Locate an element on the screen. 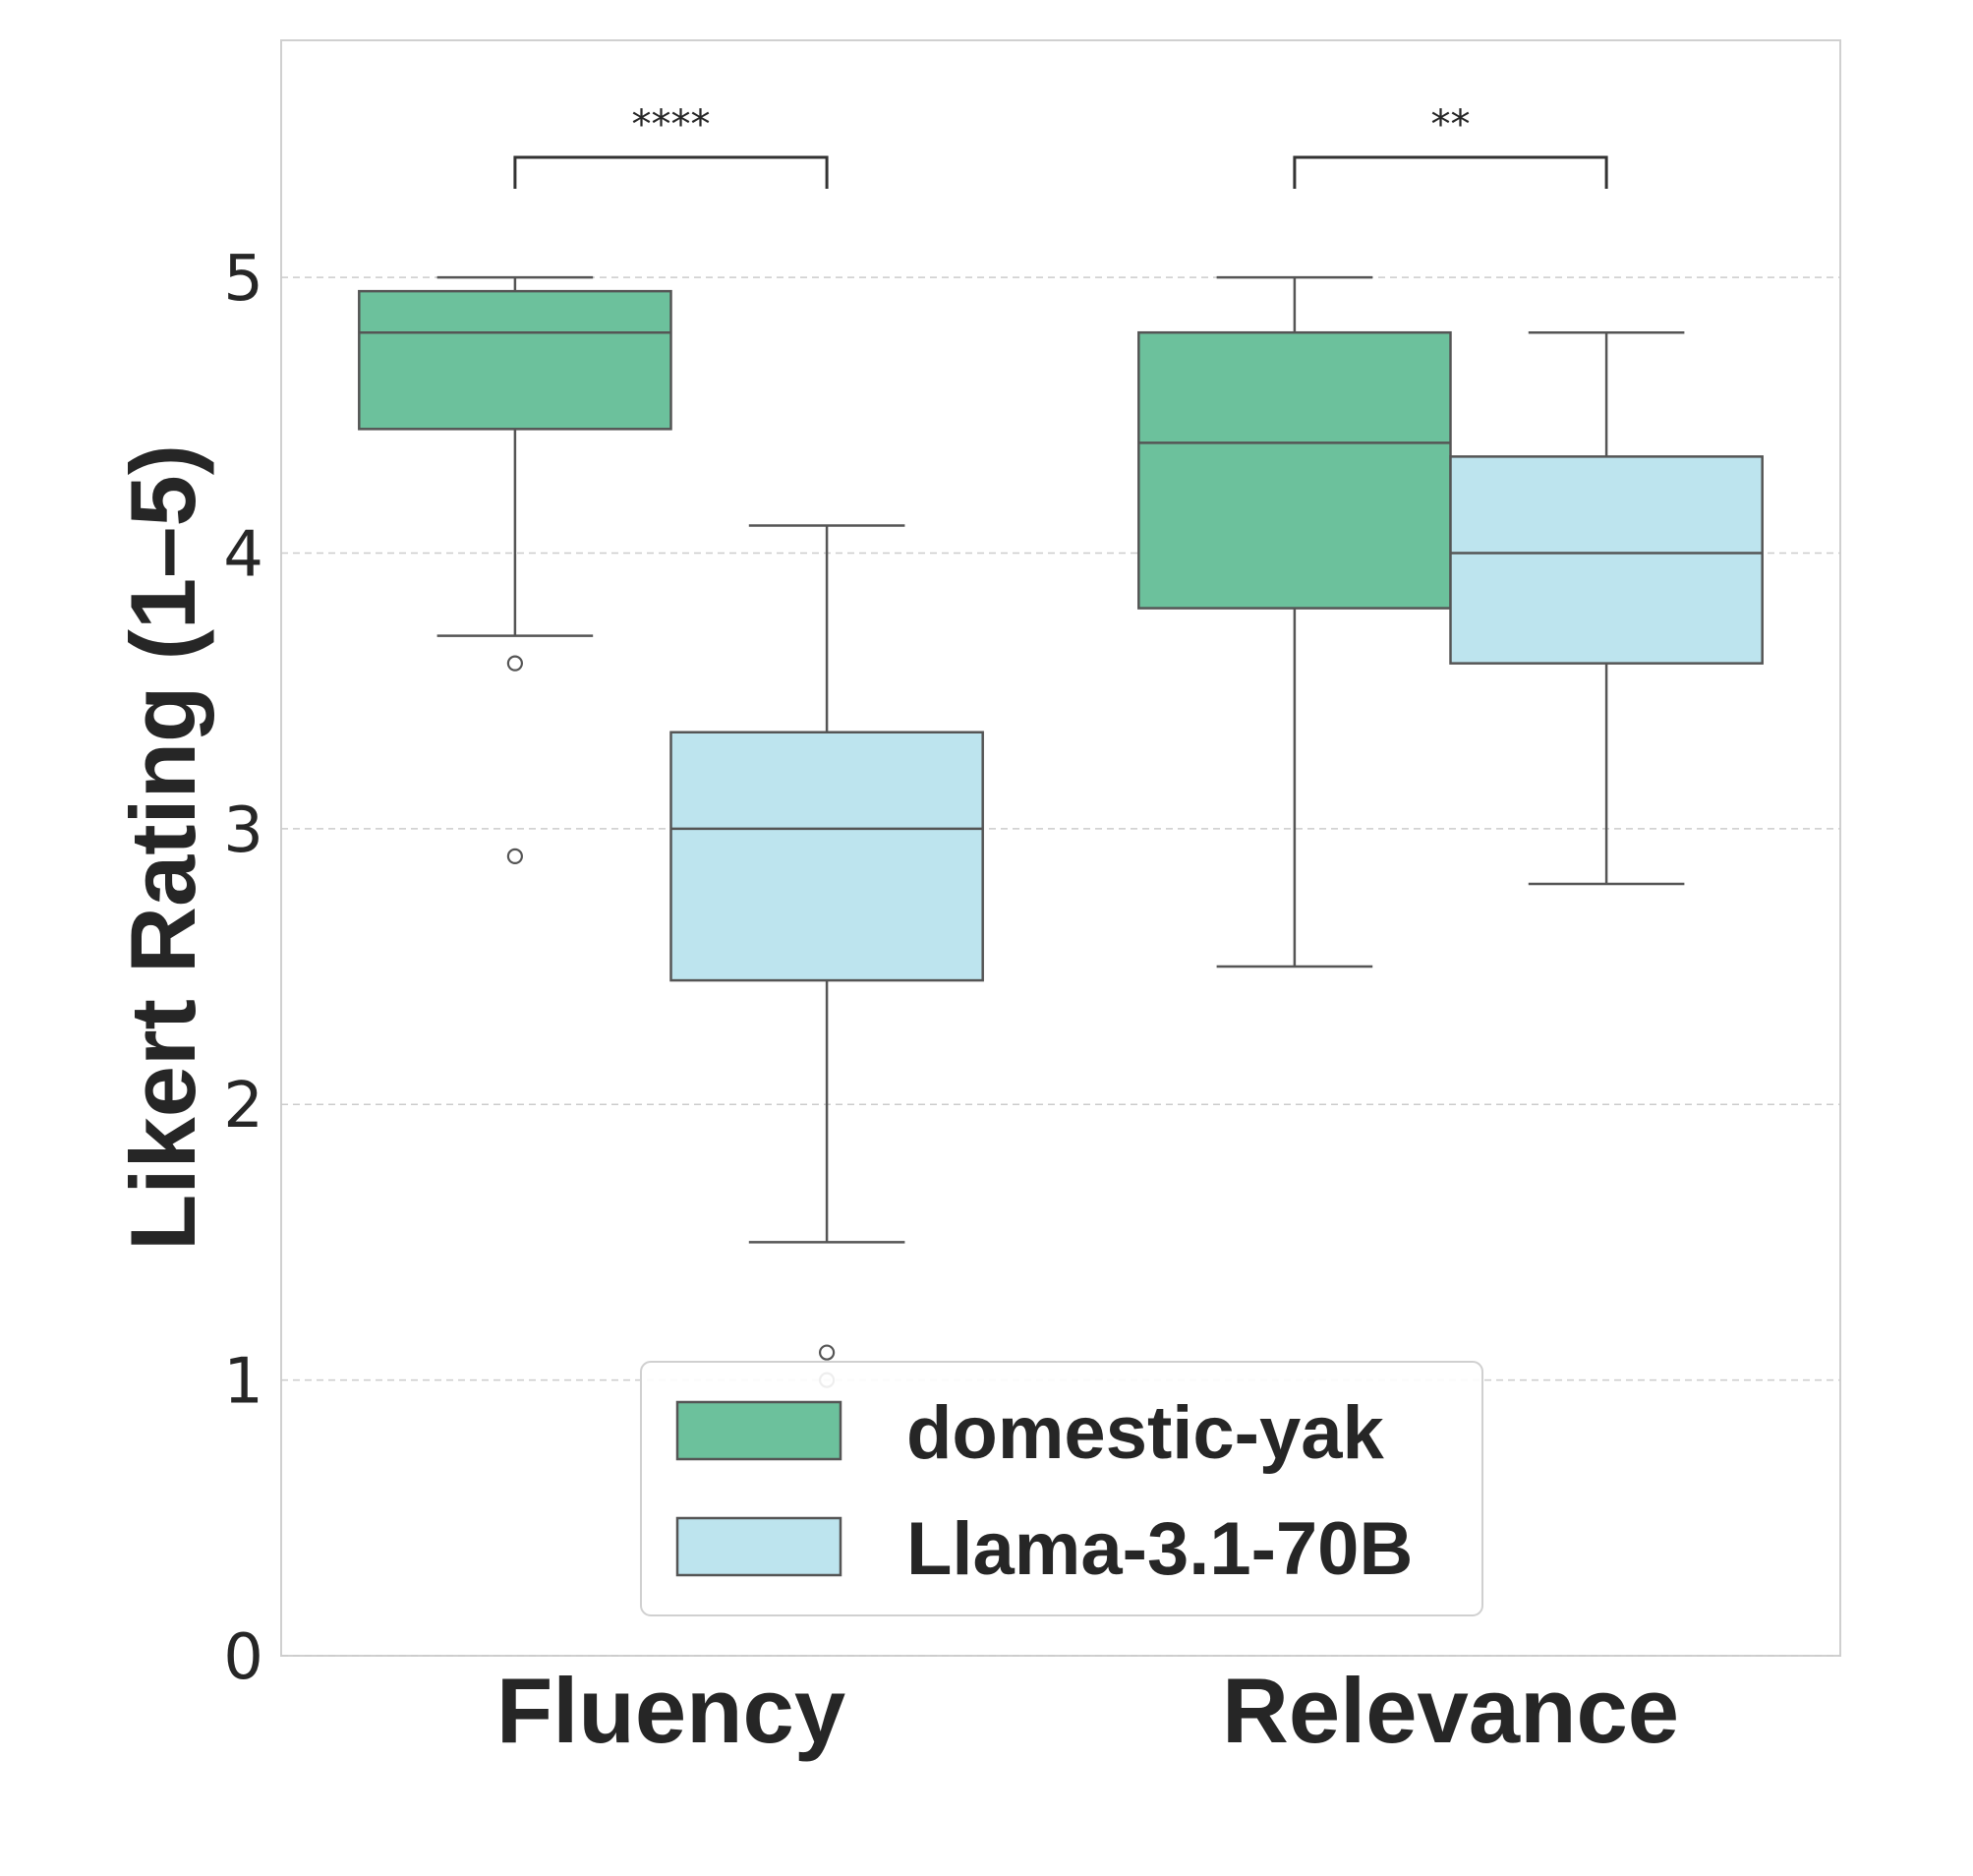 This screenshot has width=1973, height=1876. y-axis-title: Likert Rating (1–5) is located at coordinates (162, 847).